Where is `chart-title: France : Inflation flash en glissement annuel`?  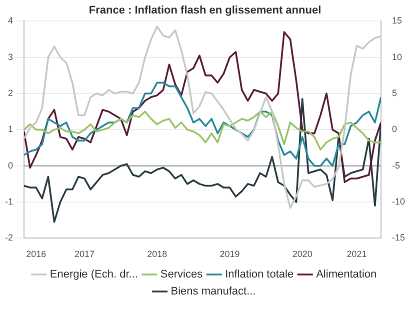
chart-title: France : Inflation flash en glissement annuel is located at coordinates (205, 10).